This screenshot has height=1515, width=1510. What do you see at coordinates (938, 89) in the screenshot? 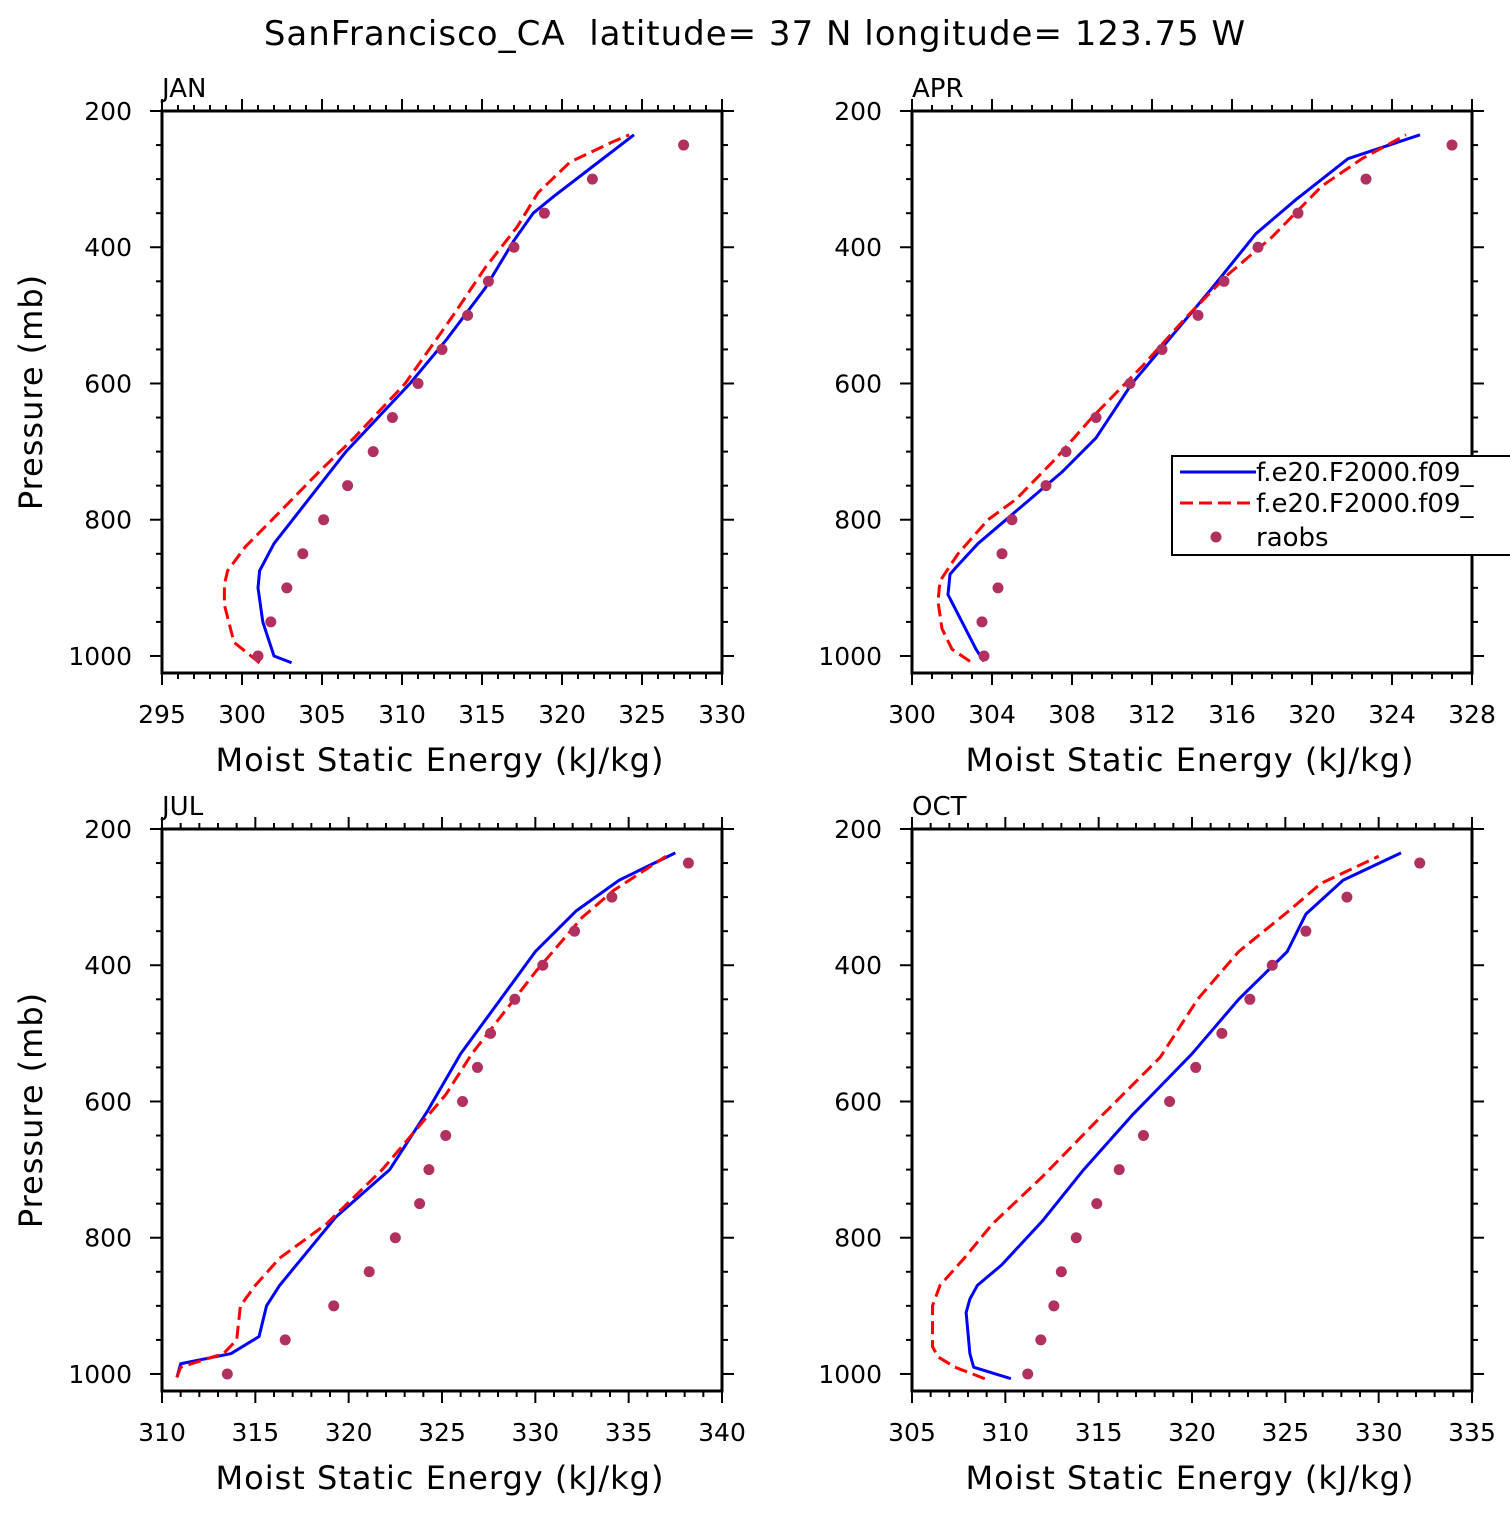
I see `panel-label: APR` at bounding box center [938, 89].